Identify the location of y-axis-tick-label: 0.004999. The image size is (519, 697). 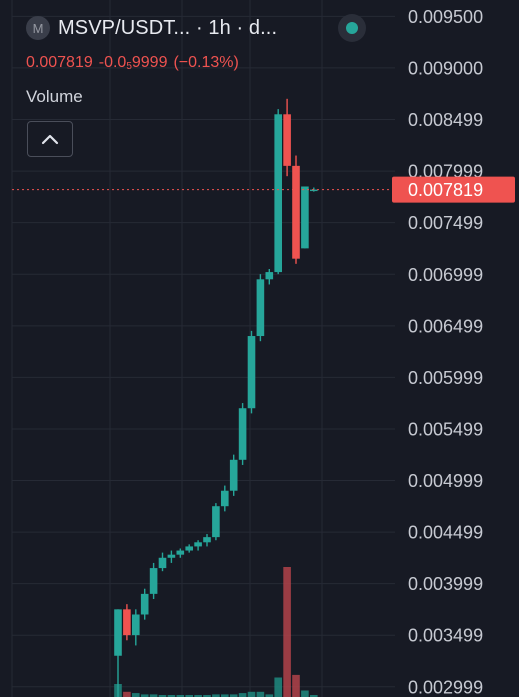
(445, 481).